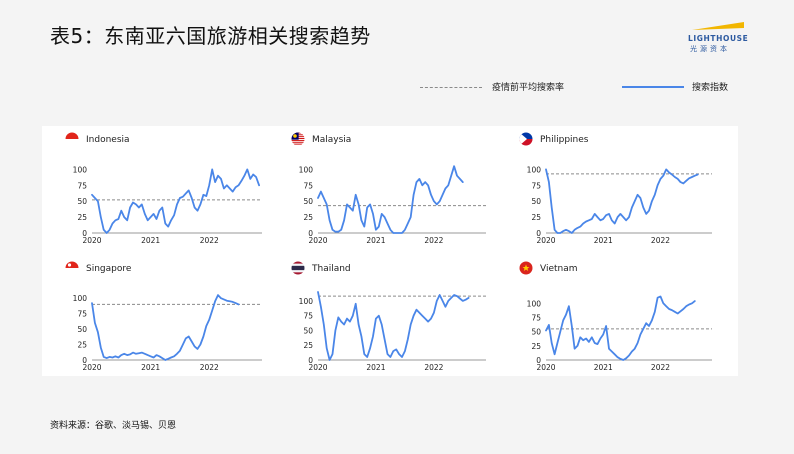  I want to click on chart-indonesia: Indonesia 0 25 50 75 100 2020 2021 2022, so click(163, 188).